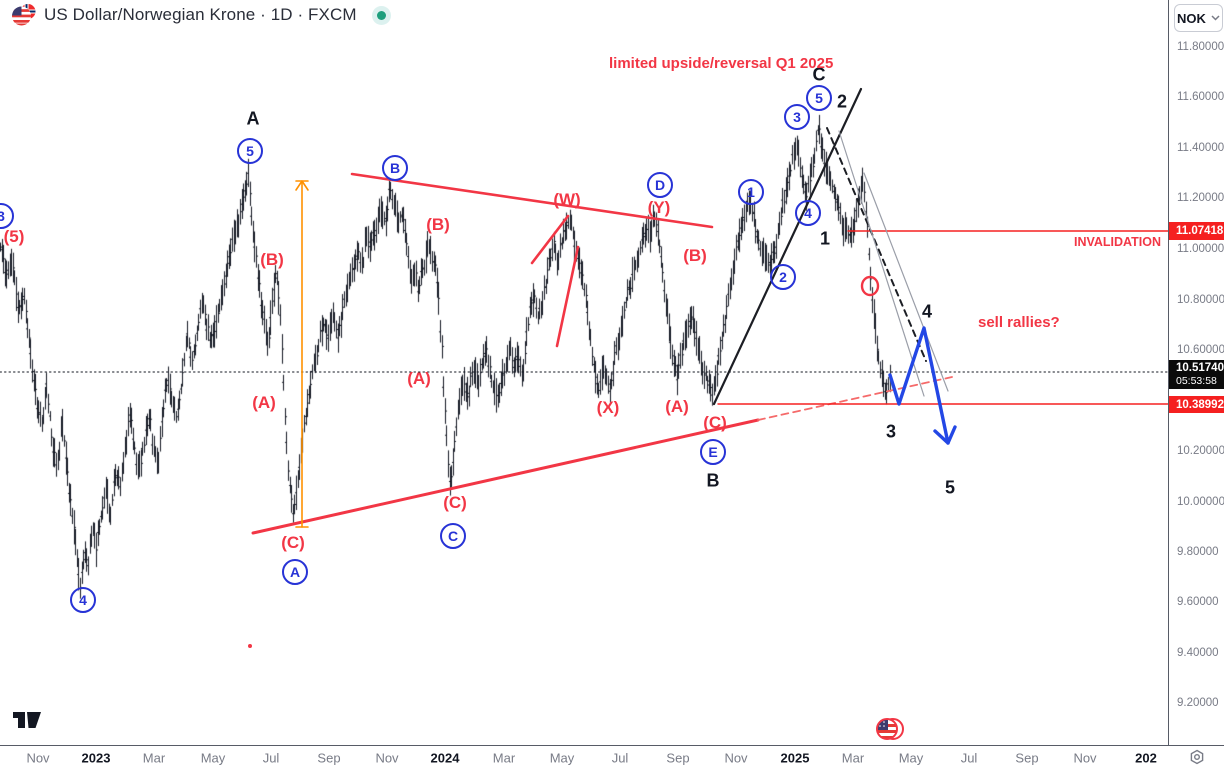 The height and width of the screenshot is (769, 1224). I want to click on time-tick-label: 2024, so click(445, 757).